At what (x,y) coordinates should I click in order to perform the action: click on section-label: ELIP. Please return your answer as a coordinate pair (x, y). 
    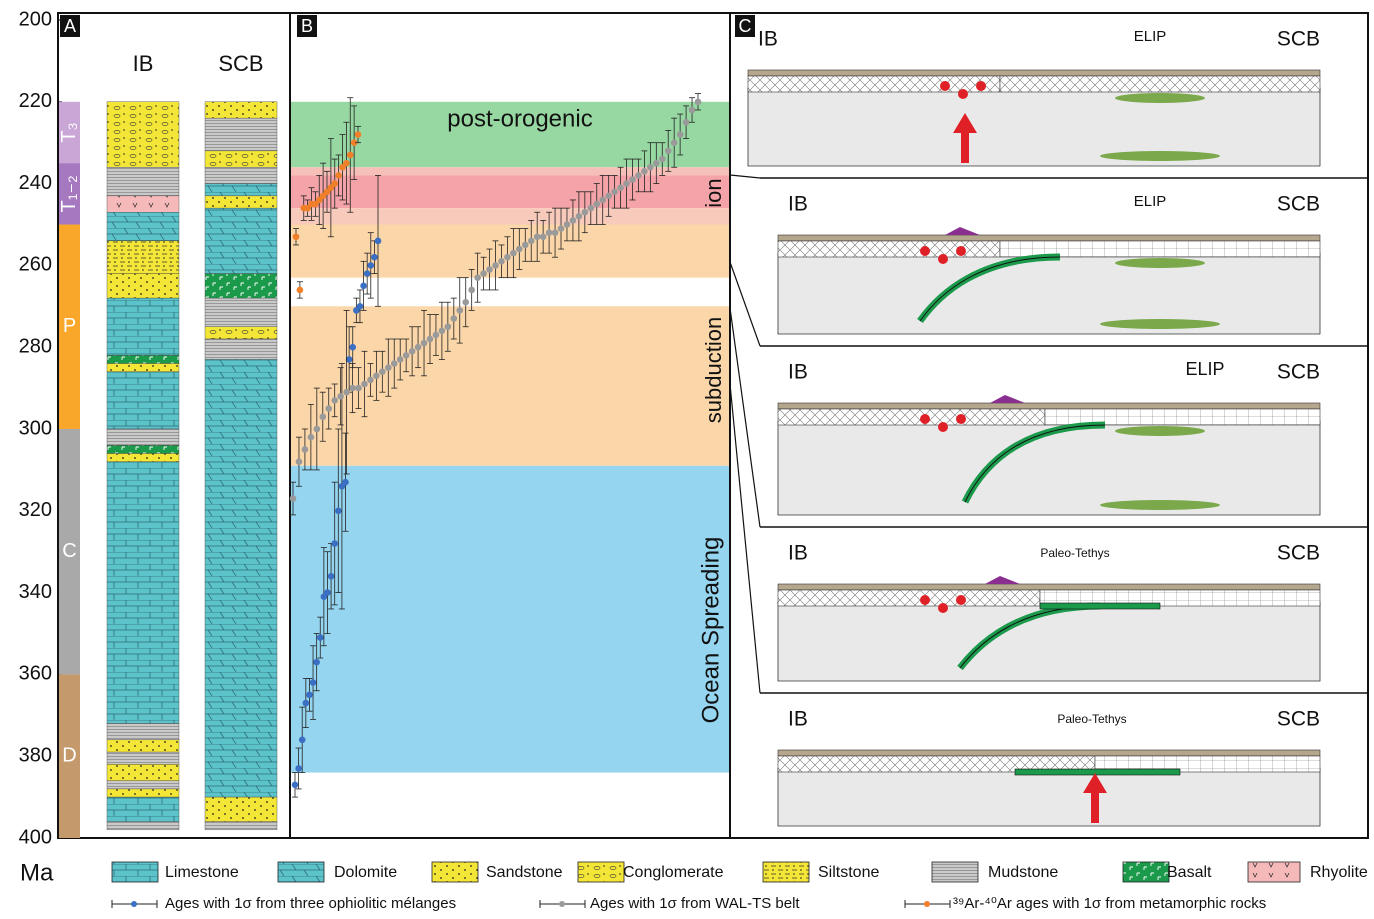
    Looking at the image, I should click on (1204, 369).